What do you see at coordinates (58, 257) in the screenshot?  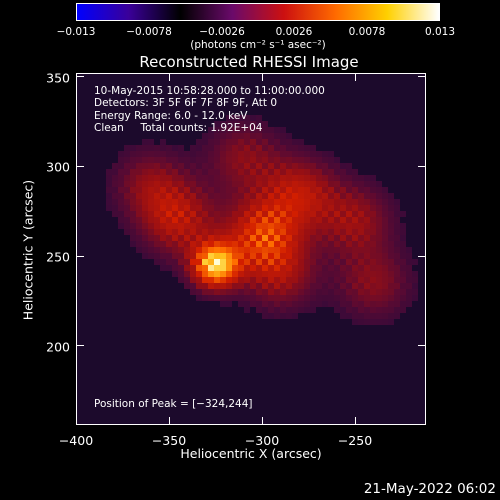 I see `y-tick-label: 250` at bounding box center [58, 257].